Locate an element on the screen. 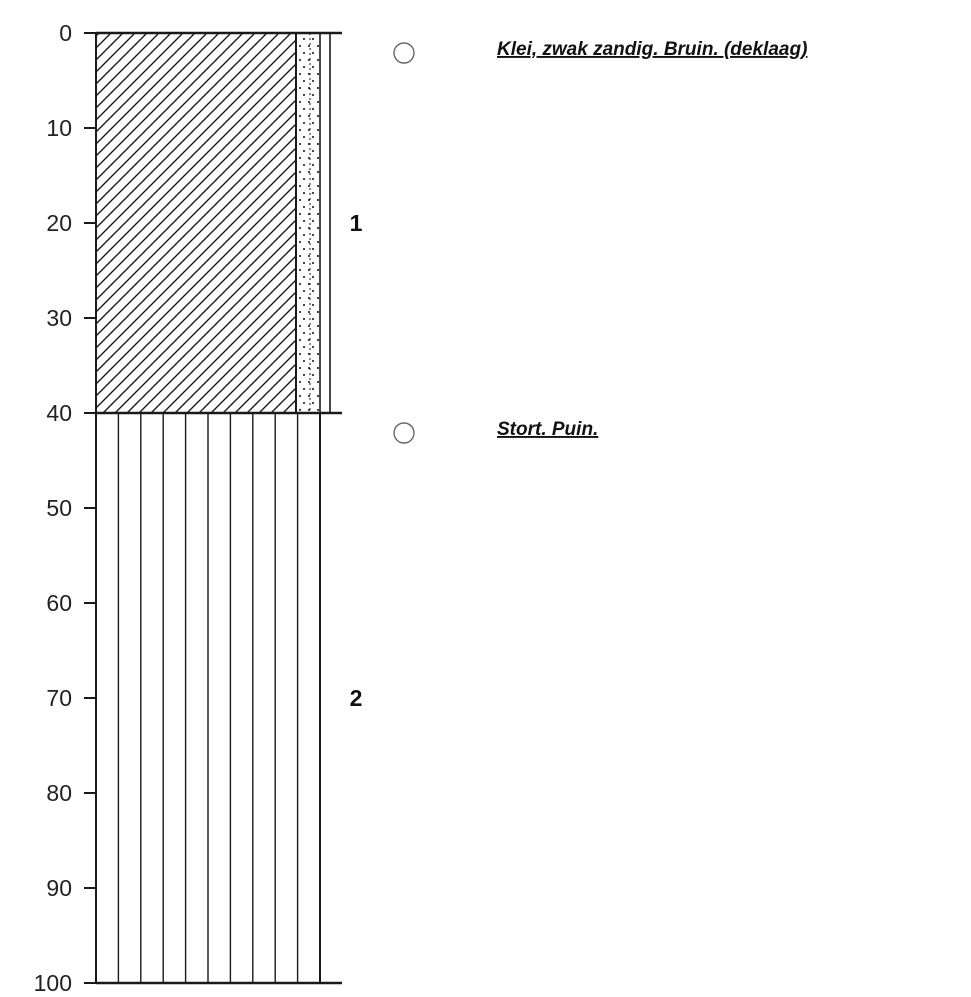 The image size is (971, 997). depth-tick-label: 100 is located at coordinates (53, 983).